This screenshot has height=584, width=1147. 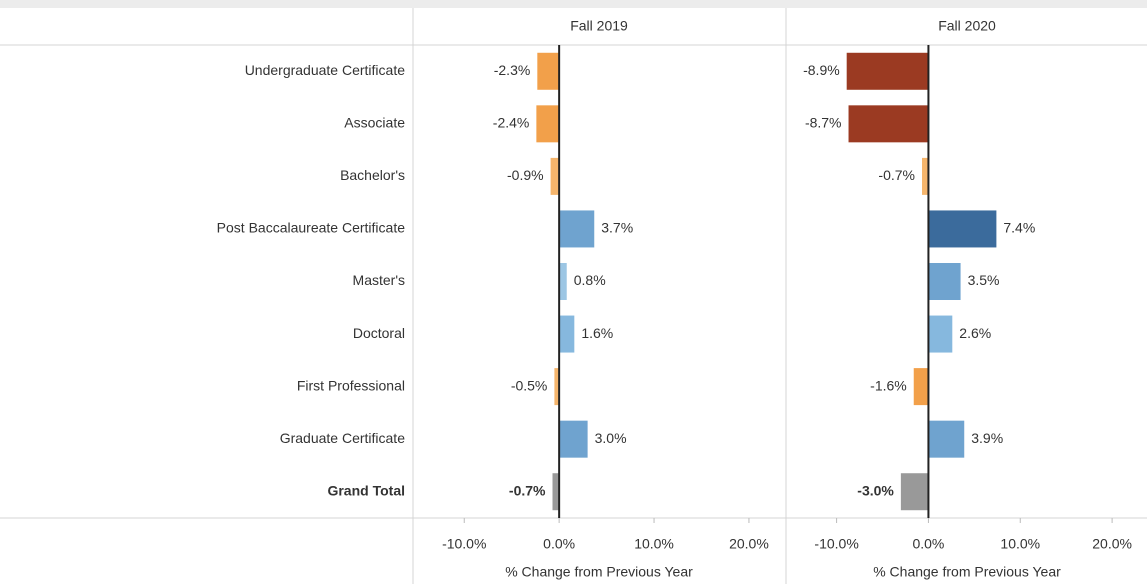 I want to click on data-label: -8.7%, so click(x=823, y=123).